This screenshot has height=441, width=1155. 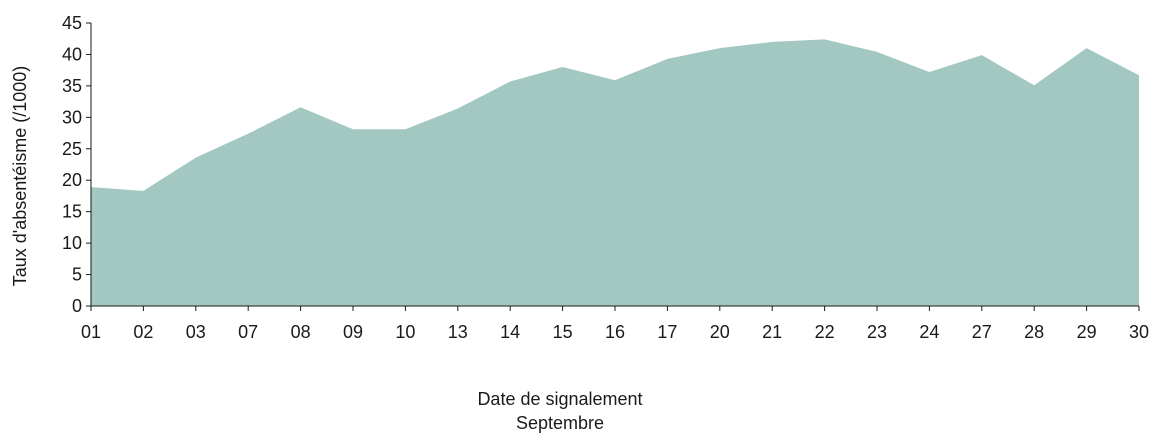 I want to click on x-tick-label: 02, so click(x=143, y=332).